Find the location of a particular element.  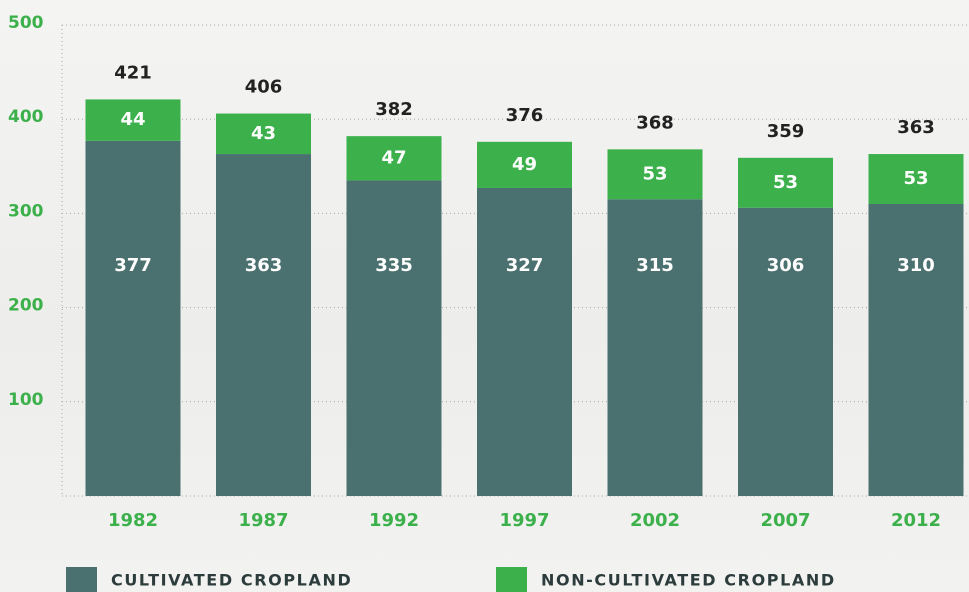

total-label: 363 is located at coordinates (916, 127).